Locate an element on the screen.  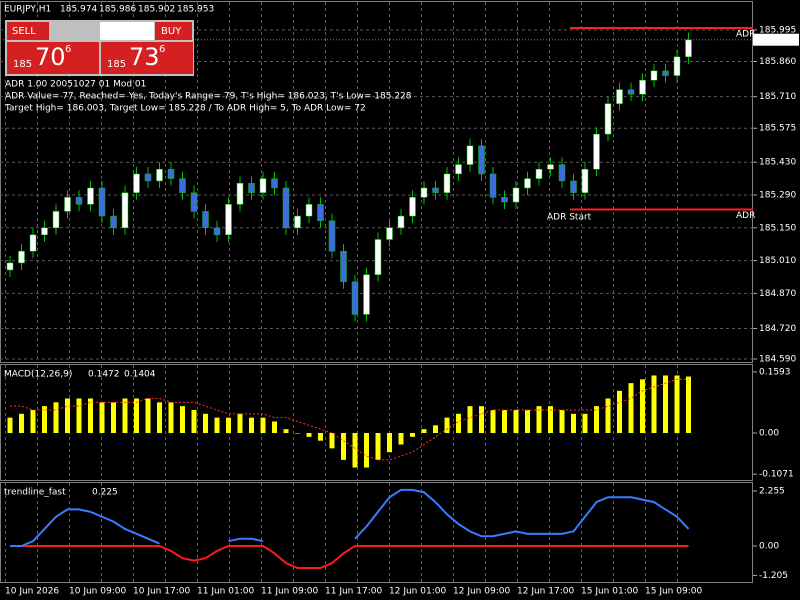
sell-label: SELL is located at coordinates (24, 31).